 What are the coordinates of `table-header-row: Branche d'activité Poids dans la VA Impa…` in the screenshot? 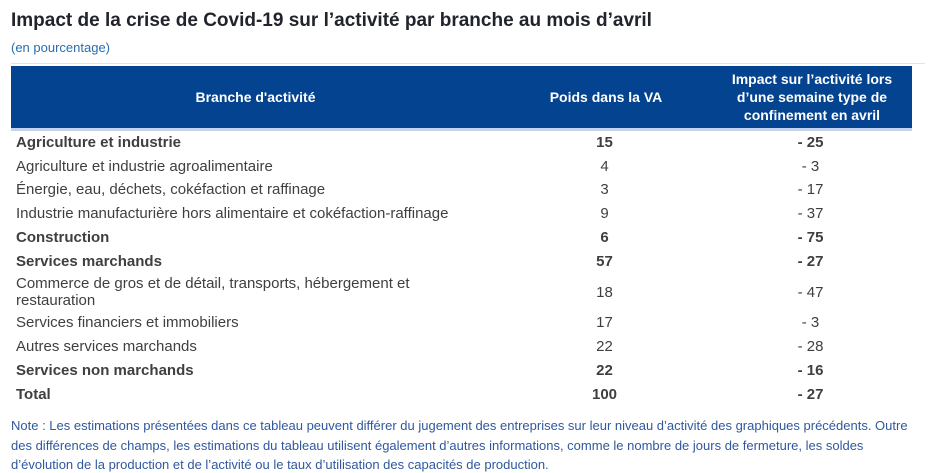 It's located at (461, 98).